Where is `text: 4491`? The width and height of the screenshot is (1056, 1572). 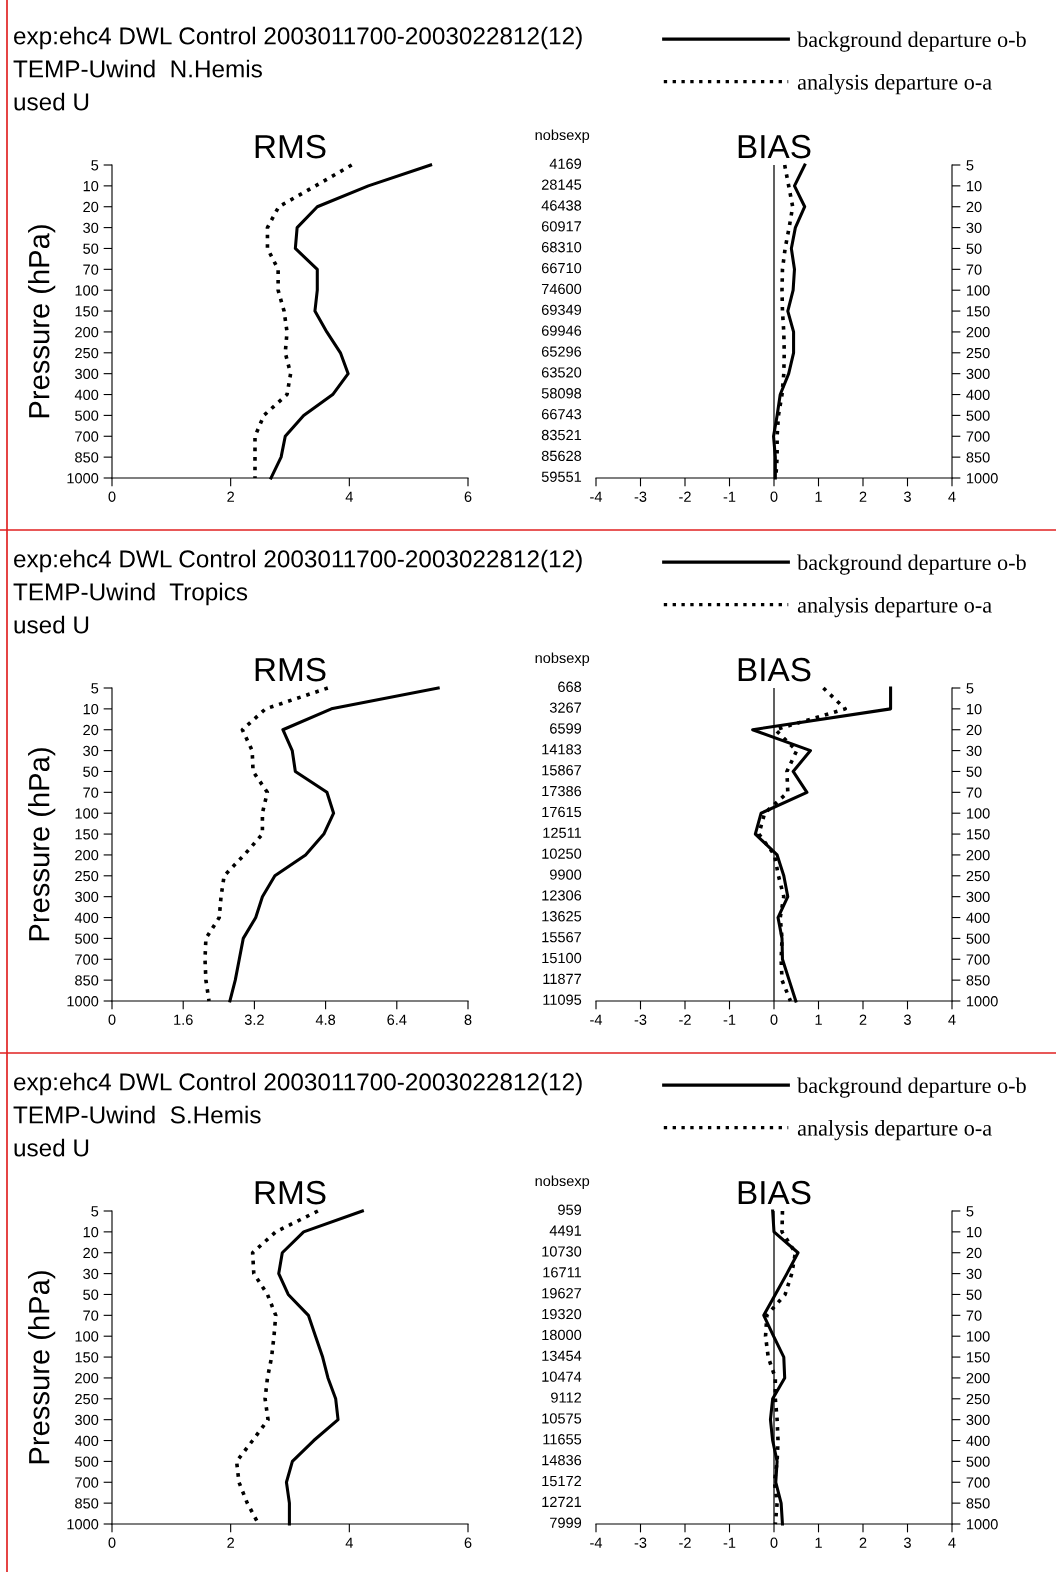 text: 4491 is located at coordinates (565, 1230).